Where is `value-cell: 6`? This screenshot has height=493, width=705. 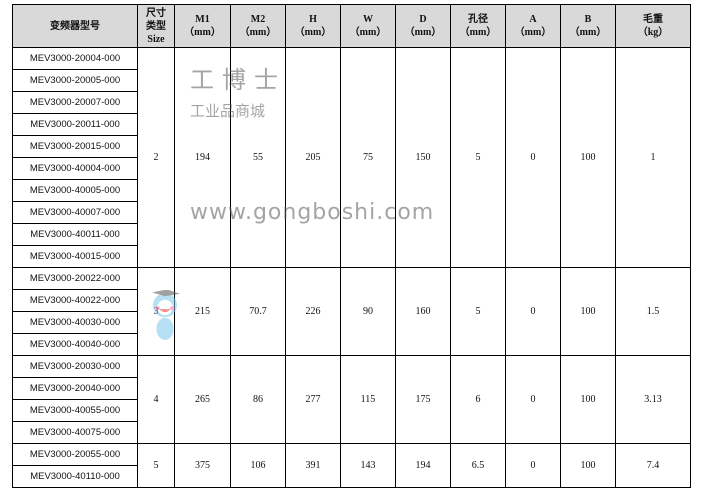
value-cell: 6 is located at coordinates (478, 399).